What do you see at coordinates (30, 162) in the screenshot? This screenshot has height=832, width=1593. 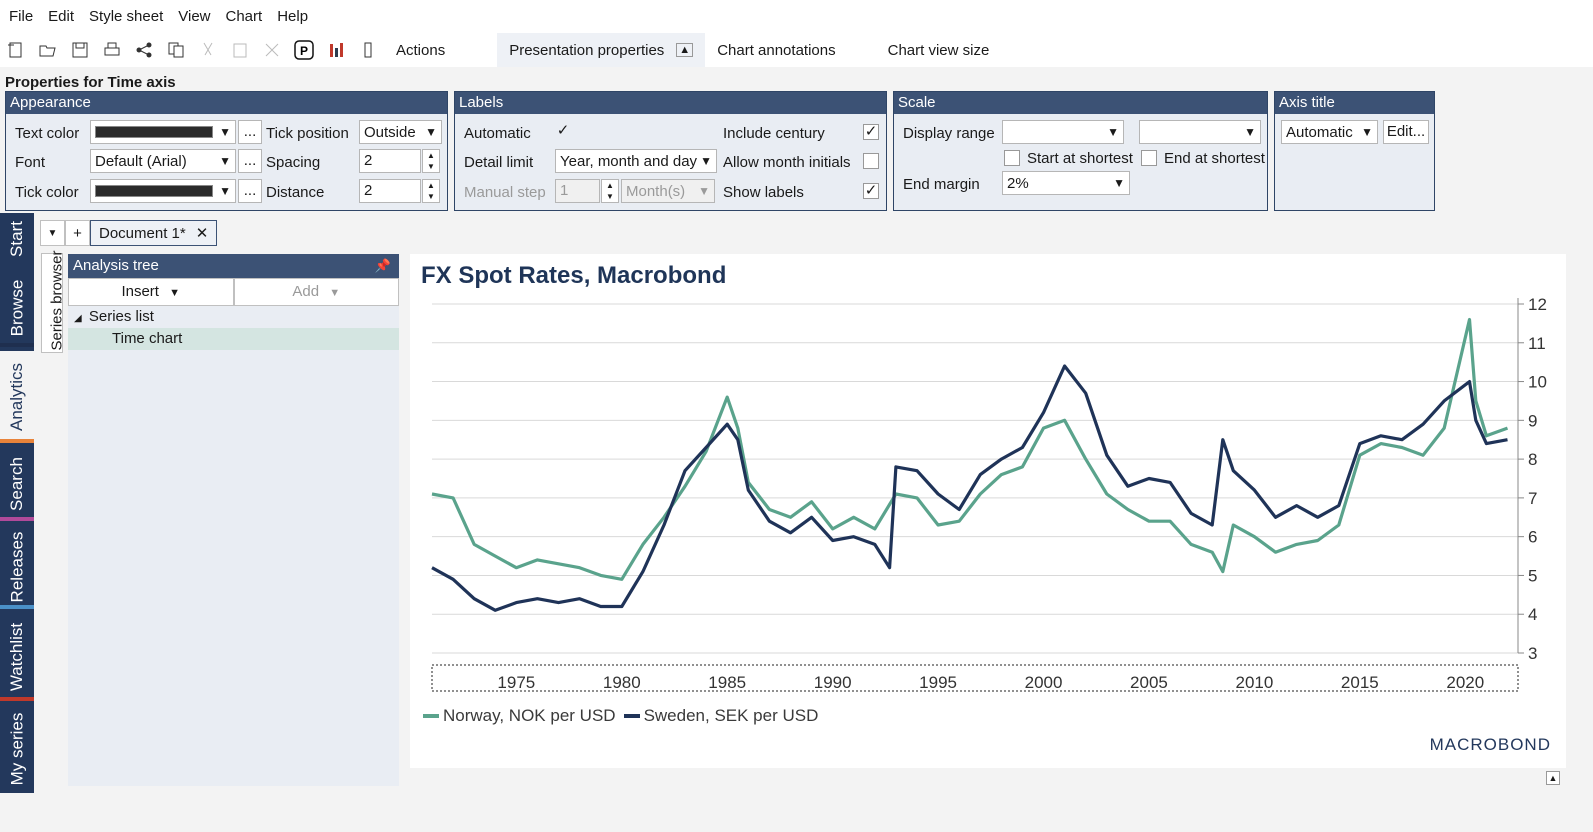 I see `font-label: Font` at bounding box center [30, 162].